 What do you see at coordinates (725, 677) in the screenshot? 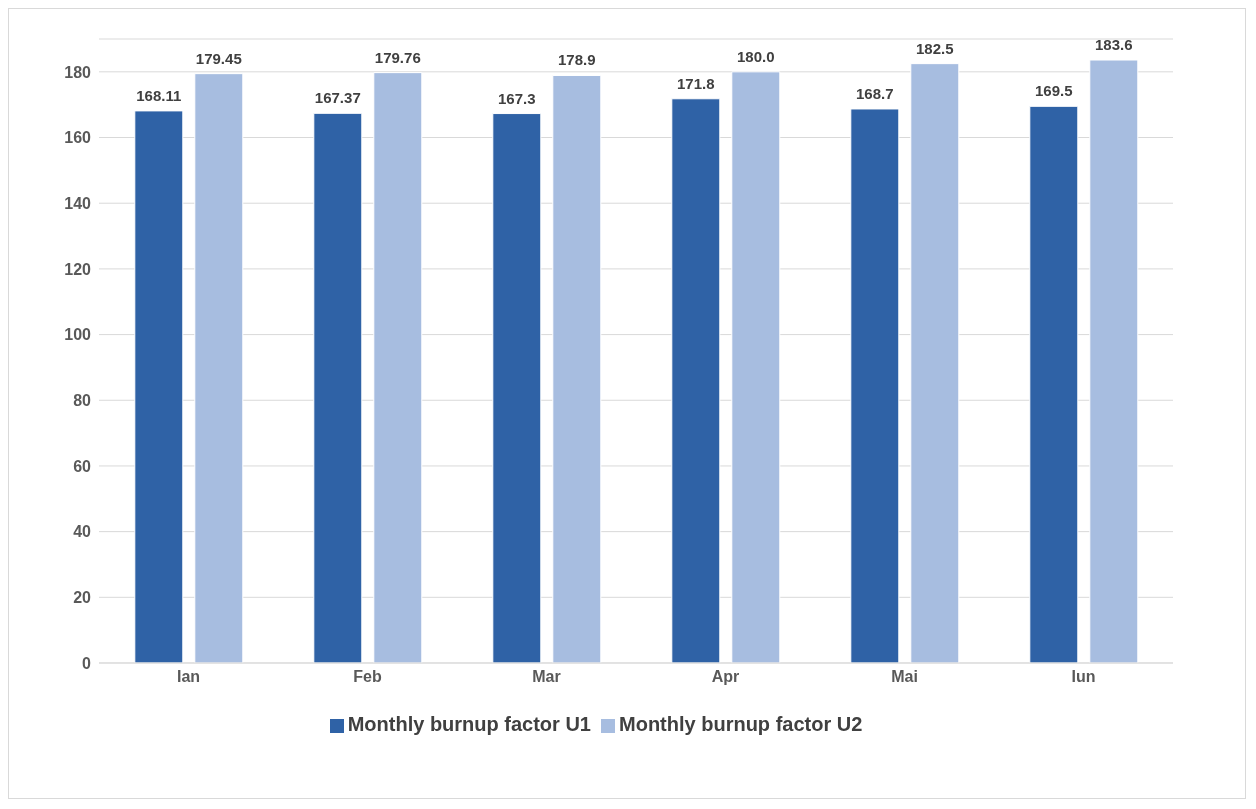
I see `x-tick-label: Apr` at bounding box center [725, 677].